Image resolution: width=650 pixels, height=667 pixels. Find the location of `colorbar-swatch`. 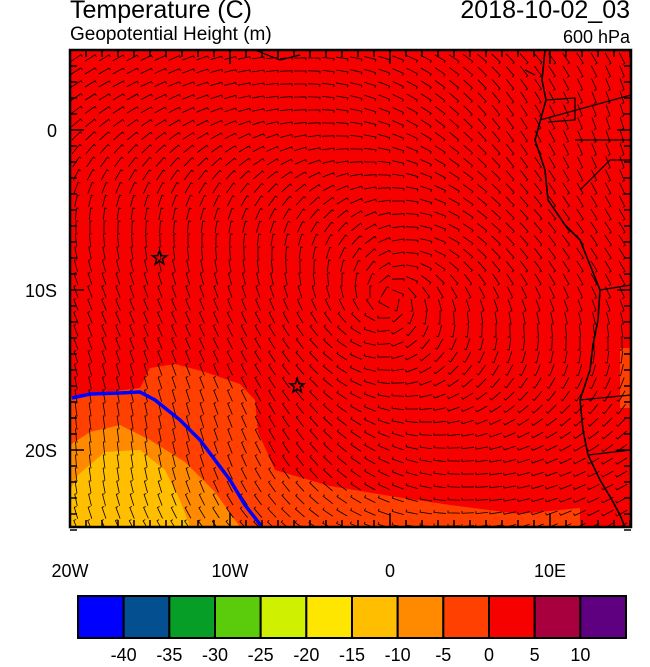

colorbar-swatch is located at coordinates (146, 617).